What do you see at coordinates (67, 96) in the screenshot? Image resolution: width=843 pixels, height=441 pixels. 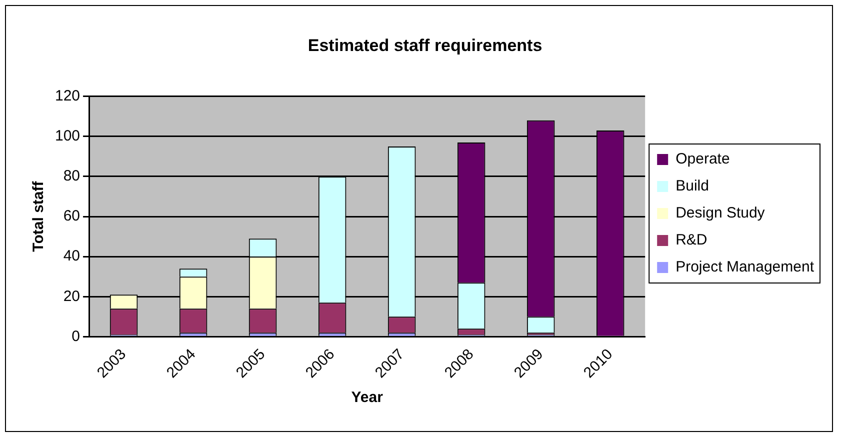 I see `y-tick-label: 120` at bounding box center [67, 96].